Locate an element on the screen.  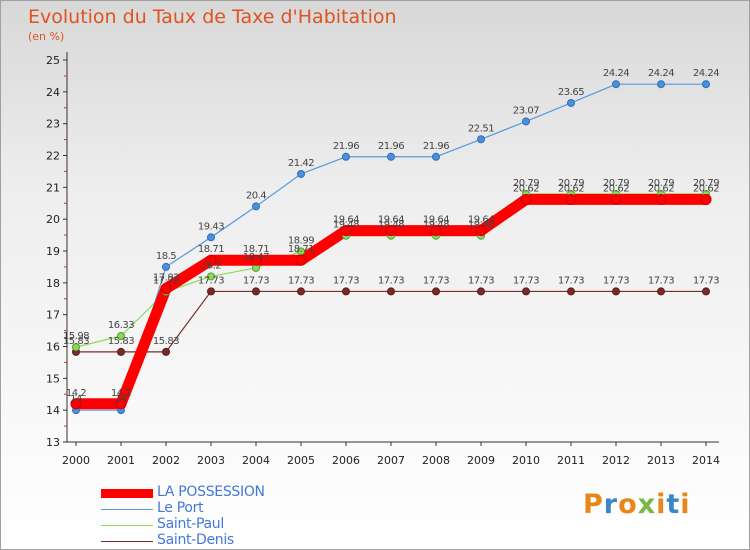
x-tick-label: 2000 is located at coordinates (76, 460).